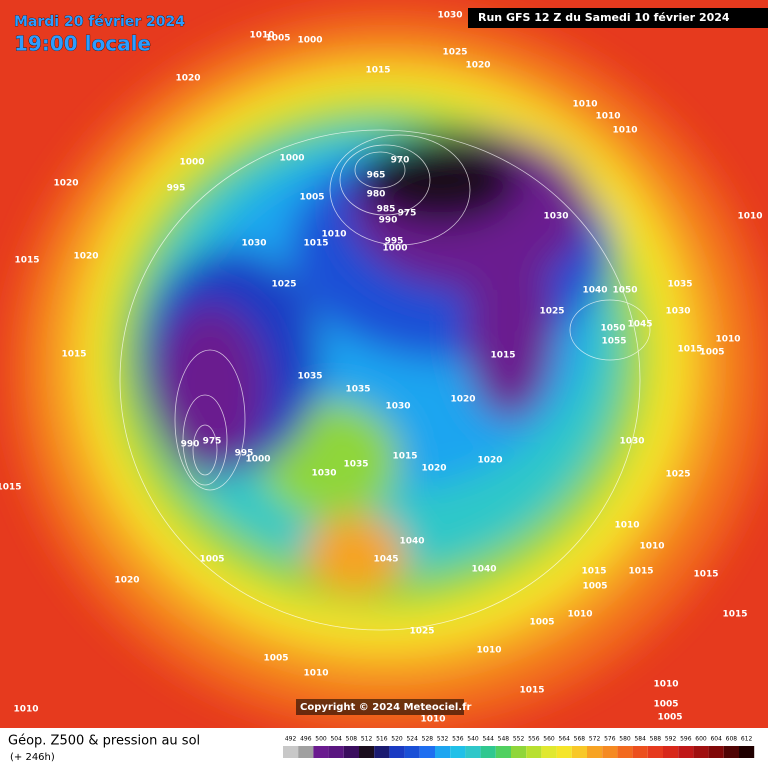 This screenshot has width=768, height=772. I want to click on colorbar-tick-label: 520, so click(397, 739).